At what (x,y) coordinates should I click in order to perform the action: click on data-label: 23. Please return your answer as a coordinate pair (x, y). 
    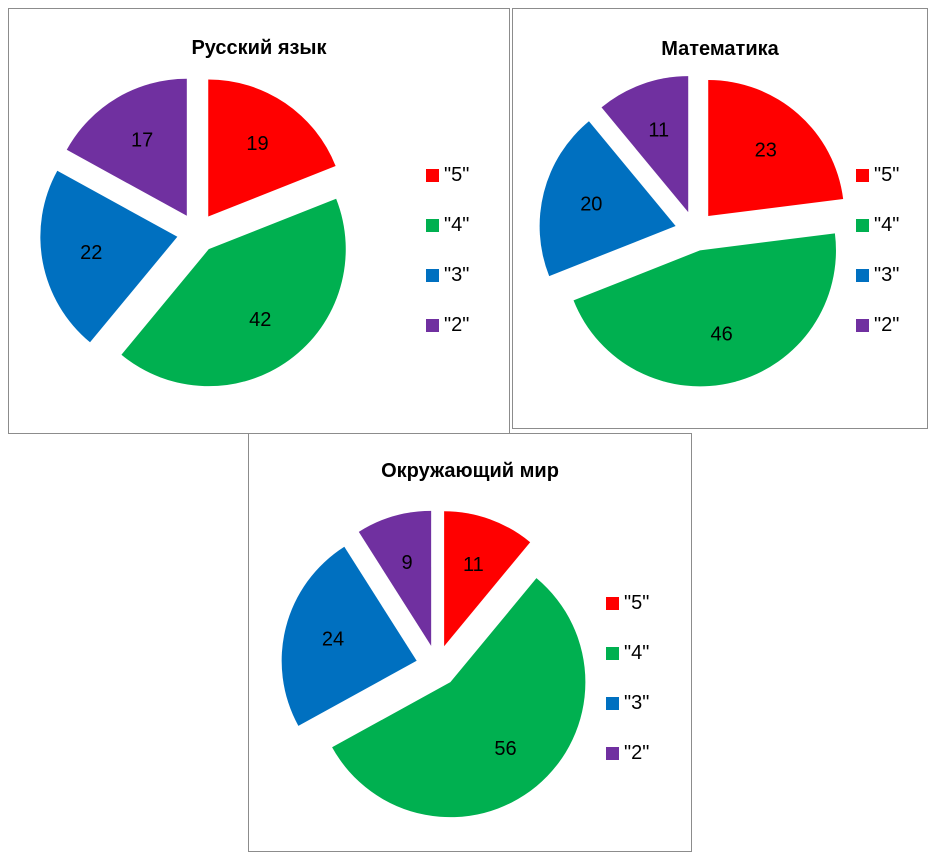
    Looking at the image, I should click on (766, 151).